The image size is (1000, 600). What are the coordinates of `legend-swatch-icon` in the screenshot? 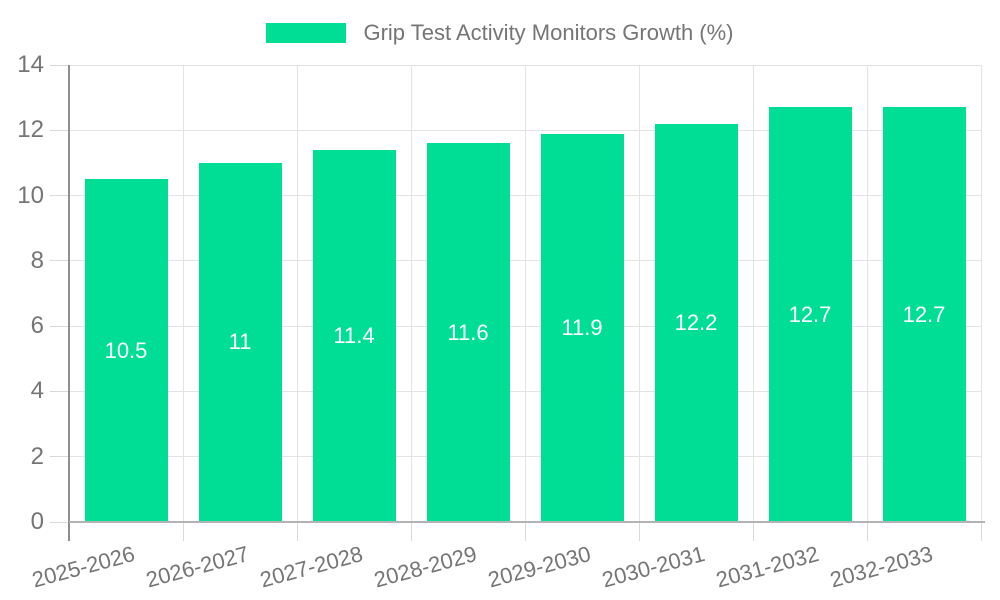 It's located at (306, 33).